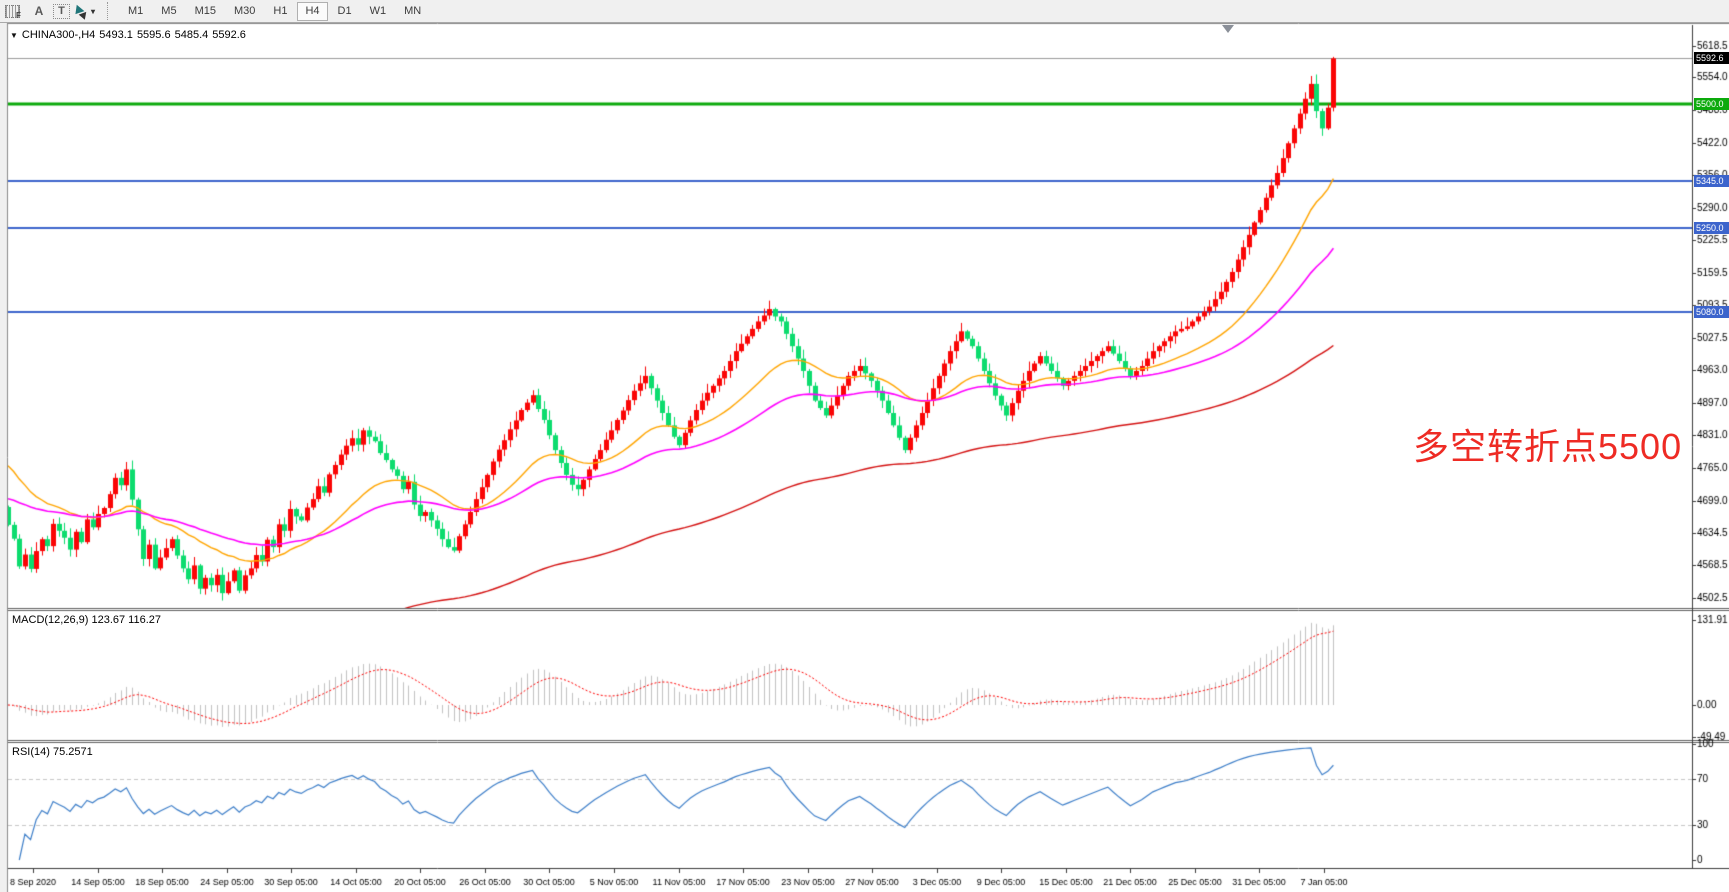 Image resolution: width=1729 pixels, height=892 pixels. What do you see at coordinates (52, 752) in the screenshot?
I see `rsi-indicator-label: RSI(14) 75.2571` at bounding box center [52, 752].